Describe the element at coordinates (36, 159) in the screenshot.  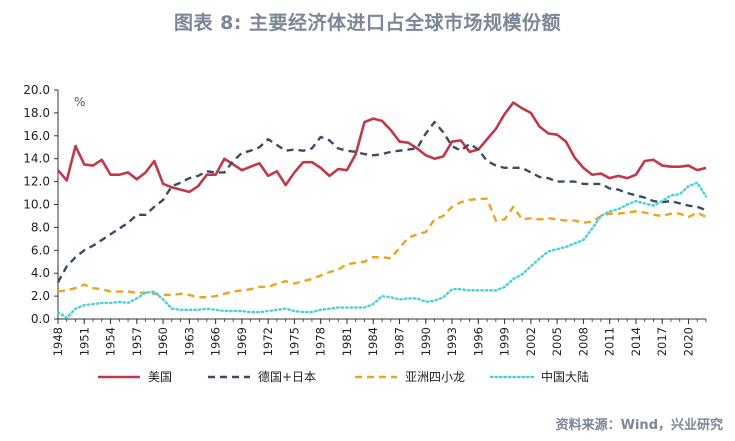
I see `y-tick-label: 14.0` at that location.